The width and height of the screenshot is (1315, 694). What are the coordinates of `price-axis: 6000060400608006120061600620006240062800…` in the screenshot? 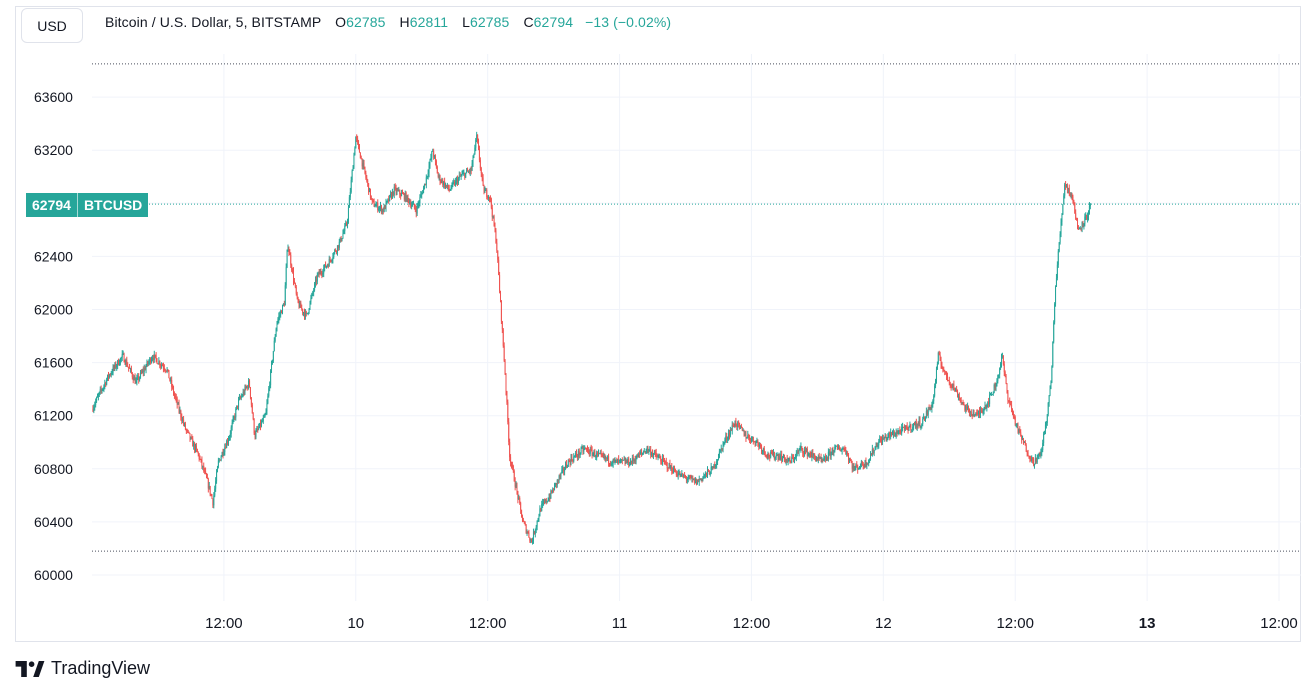 It's located at (53, 336).